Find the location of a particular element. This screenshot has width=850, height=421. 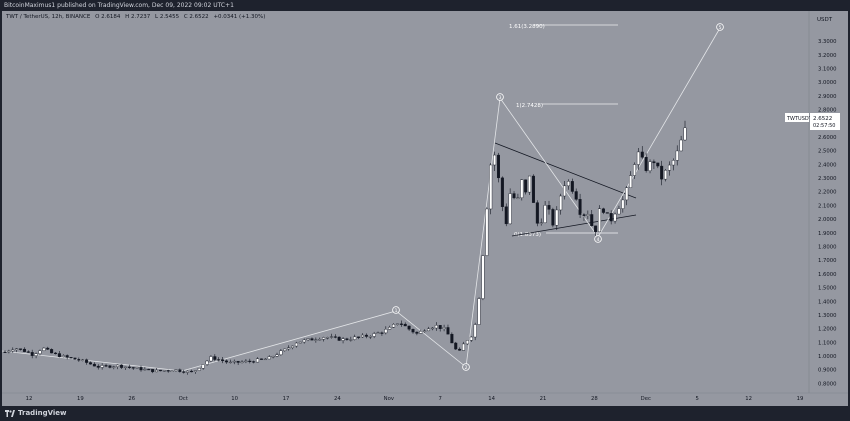

symbol-name: TWT / TetherUS, 12h, BINANCE is located at coordinates (48, 17).